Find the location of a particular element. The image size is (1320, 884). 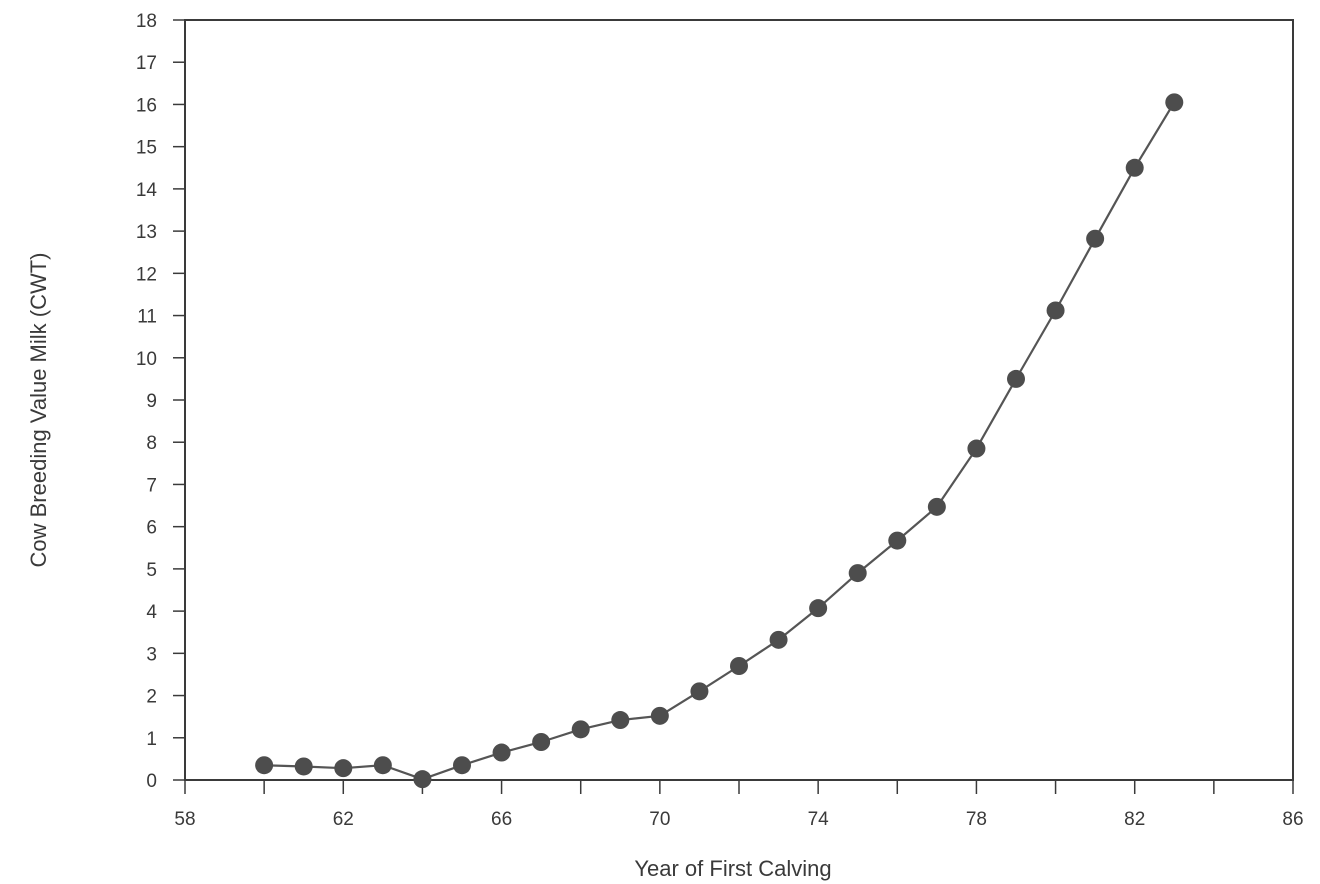

y-tick-label: 8 is located at coordinates (151, 443).